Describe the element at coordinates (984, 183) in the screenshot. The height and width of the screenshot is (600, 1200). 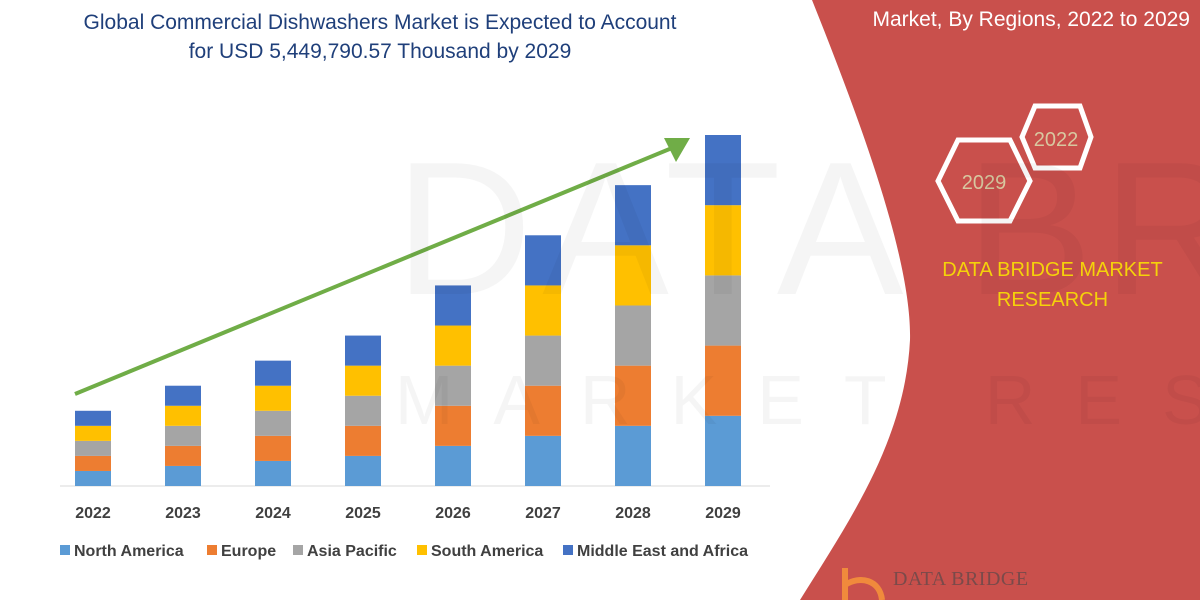
I see `hex-label-2029: 2029` at that location.